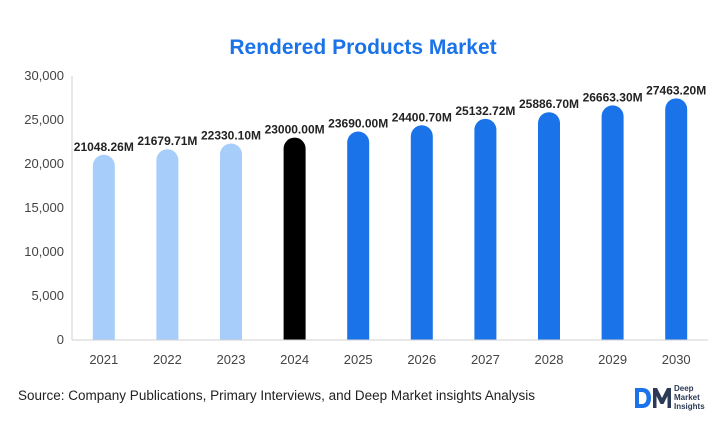  Describe the element at coordinates (684, 388) in the screenshot. I see `logo-line-1: Deep` at that location.